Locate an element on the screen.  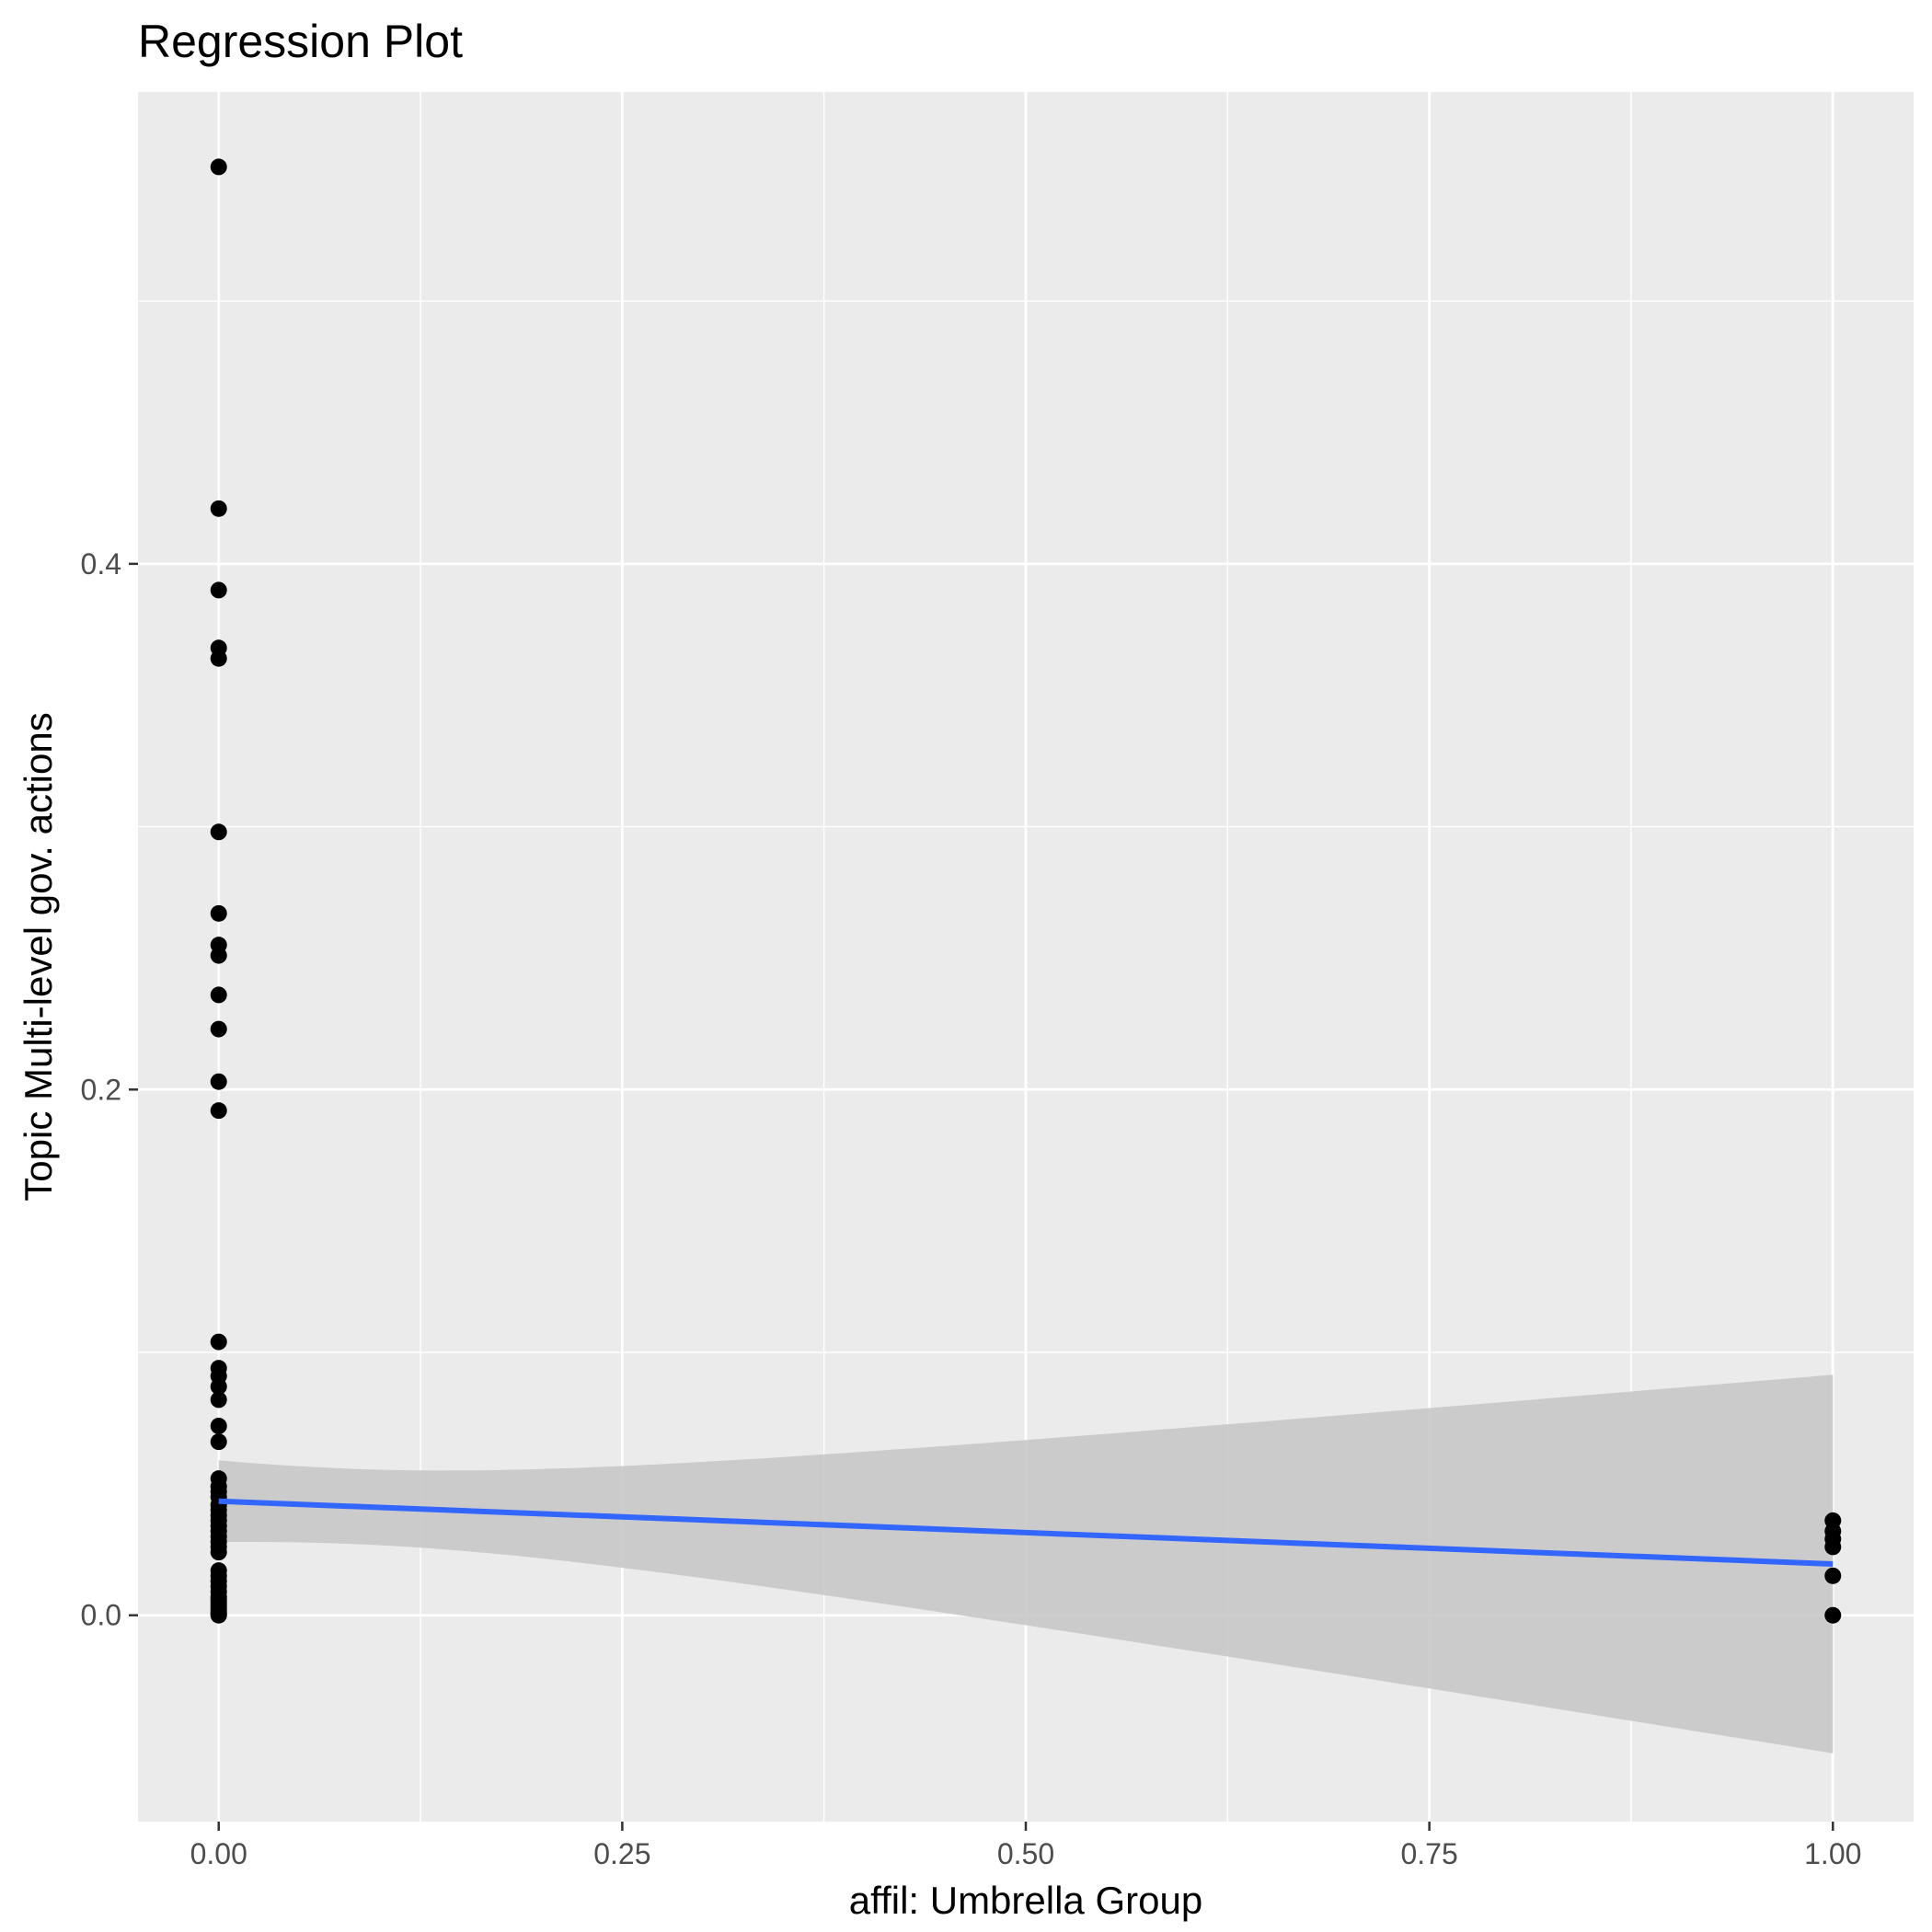
regression-line-layer is located at coordinates (1026, 1532).